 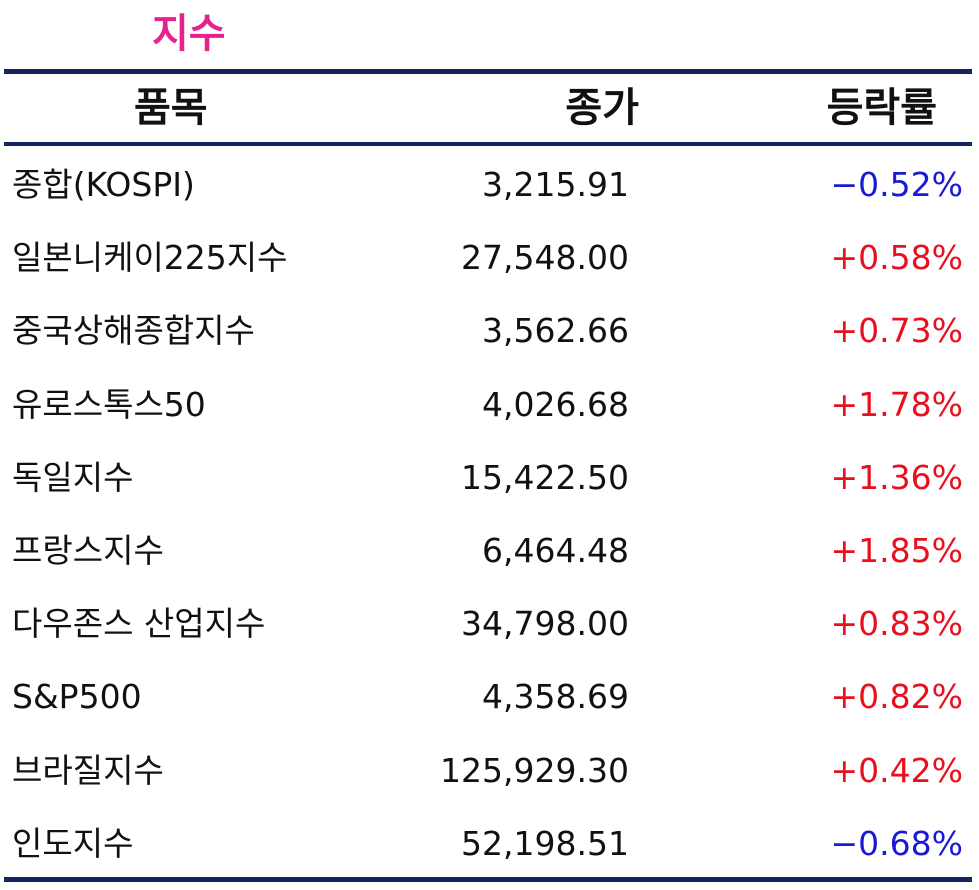 I want to click on row-name: 중국상해종합지수, so click(x=133, y=331).